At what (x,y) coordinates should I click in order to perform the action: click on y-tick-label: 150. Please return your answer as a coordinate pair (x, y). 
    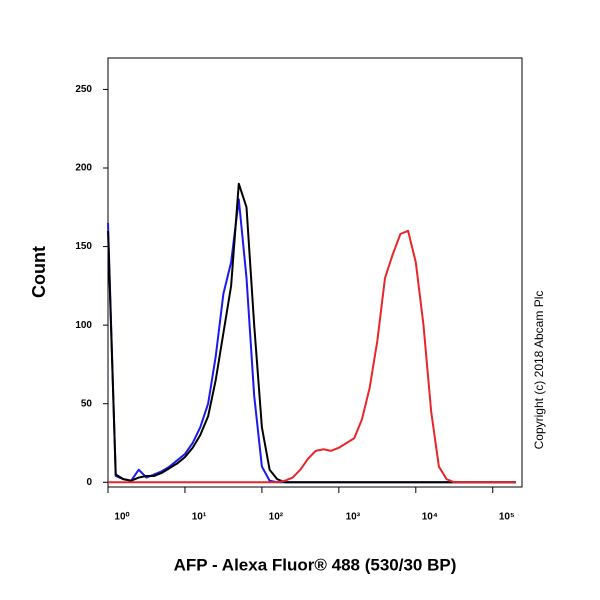
    Looking at the image, I should click on (83, 246).